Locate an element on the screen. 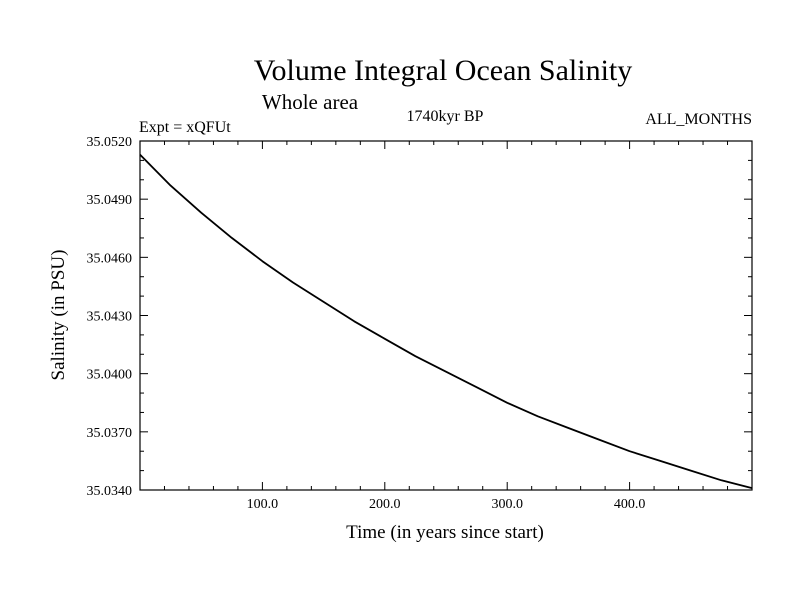 The height and width of the screenshot is (600, 800). x-axis-label: Time (in years since start) is located at coordinates (445, 532).